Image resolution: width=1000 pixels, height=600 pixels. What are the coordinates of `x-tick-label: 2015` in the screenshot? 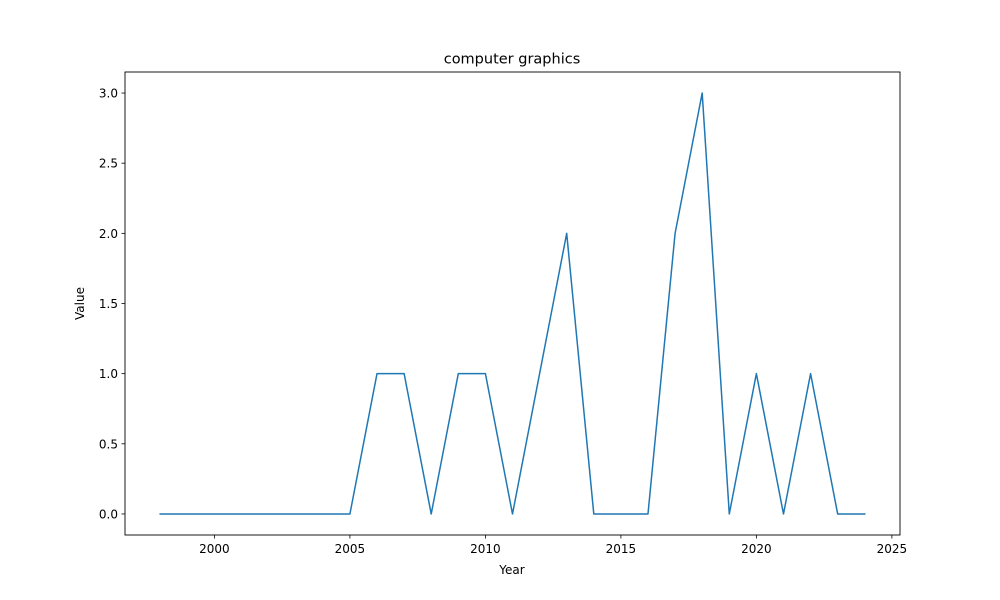 It's located at (621, 549).